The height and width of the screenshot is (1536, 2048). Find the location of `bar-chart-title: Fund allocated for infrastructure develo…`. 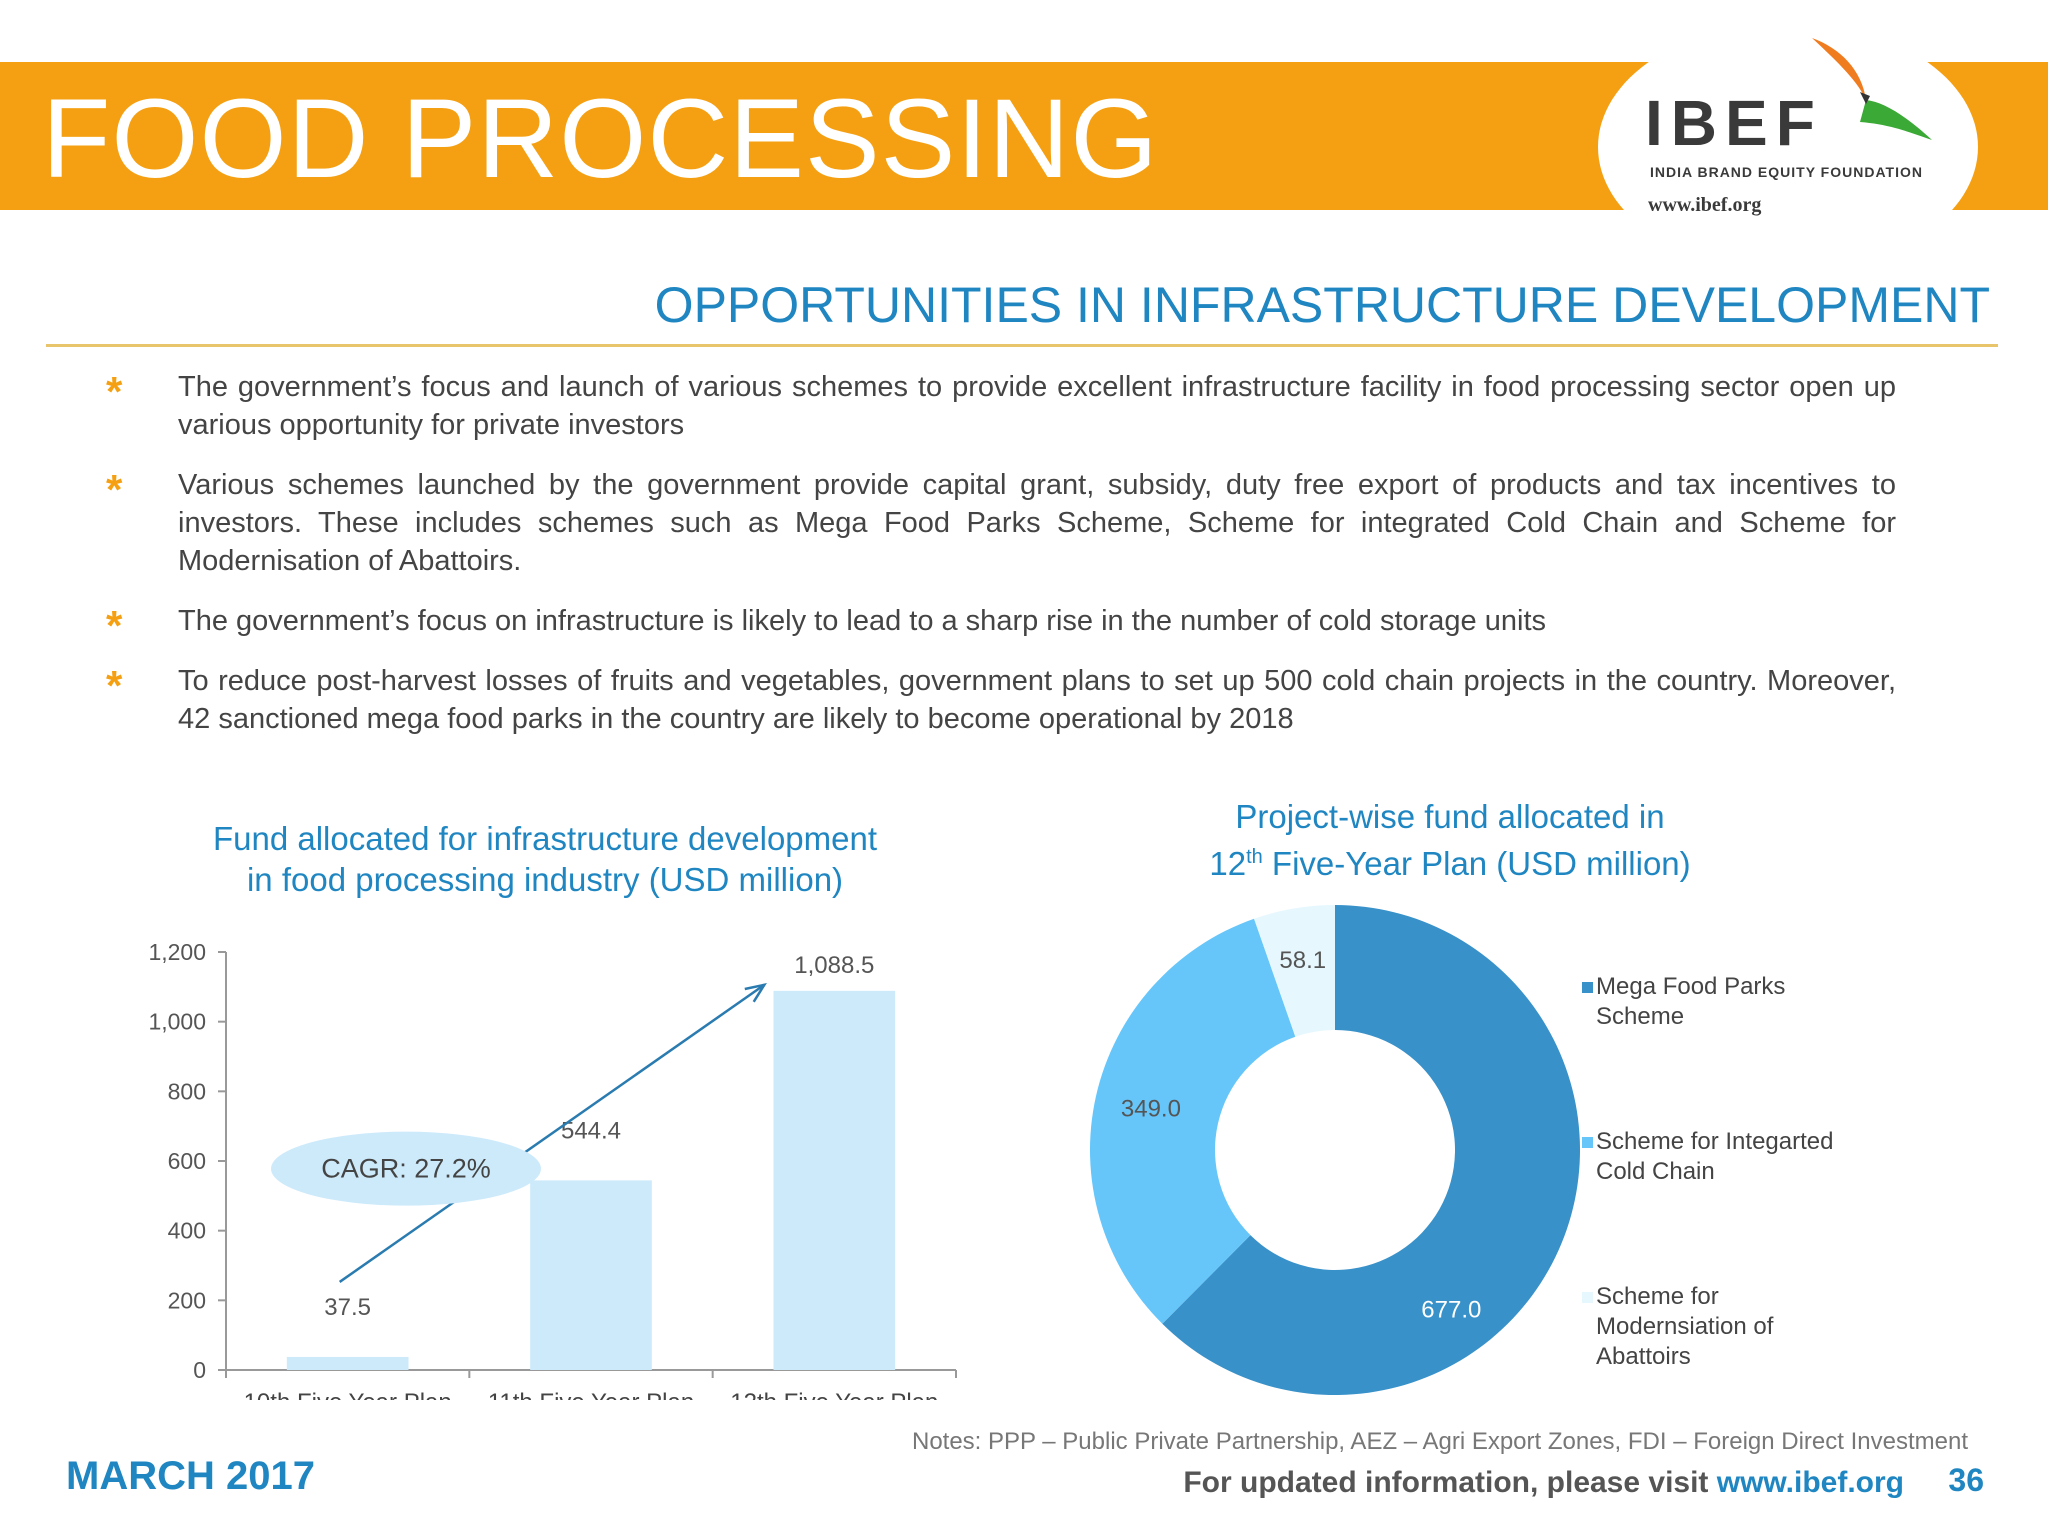

bar-chart-title: Fund allocated for infrastructure develo… is located at coordinates (545, 859).